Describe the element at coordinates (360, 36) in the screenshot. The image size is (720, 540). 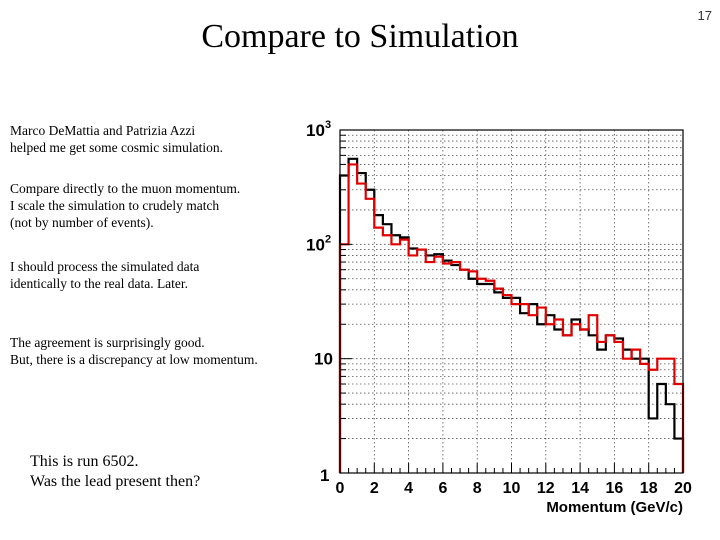
I see `slide-title: Compare to Simulation` at that location.